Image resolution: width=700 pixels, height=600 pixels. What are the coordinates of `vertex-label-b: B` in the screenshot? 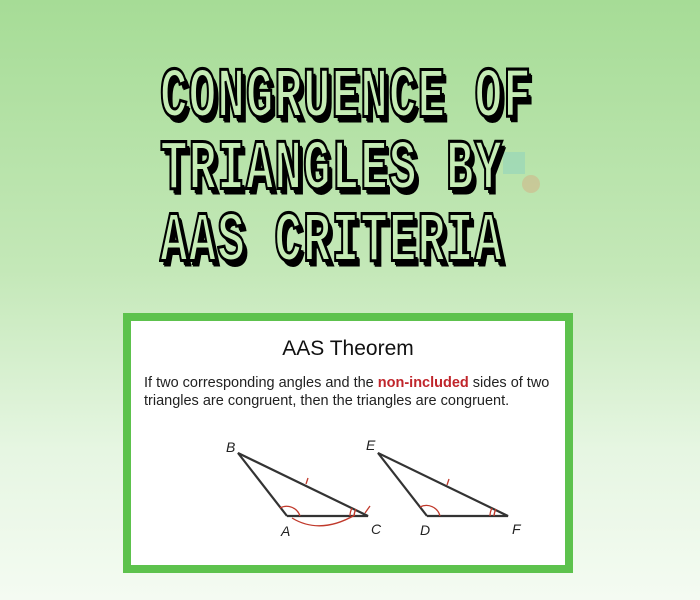 It's located at (230, 447).